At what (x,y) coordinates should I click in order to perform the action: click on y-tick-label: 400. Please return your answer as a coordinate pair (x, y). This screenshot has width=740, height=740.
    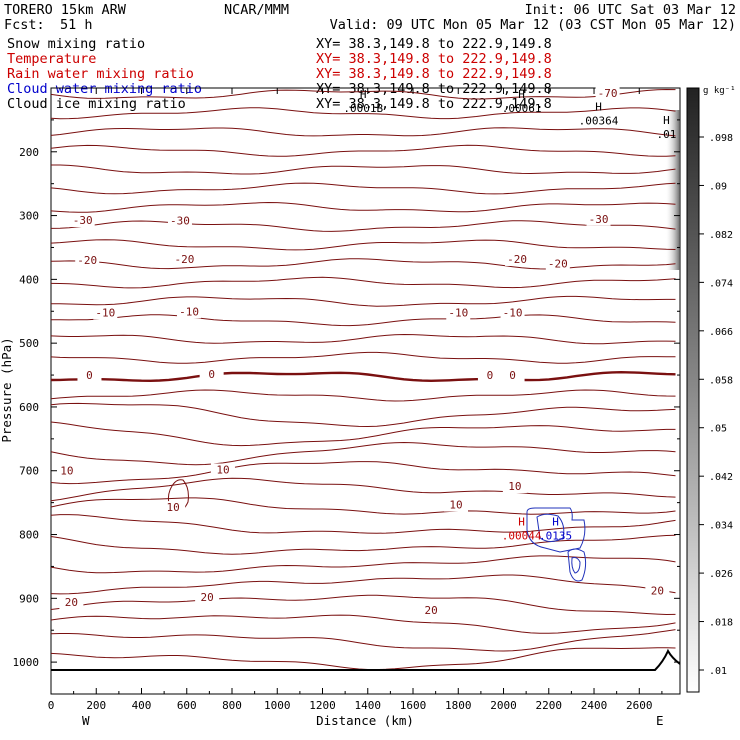
    Looking at the image, I should click on (29, 279).